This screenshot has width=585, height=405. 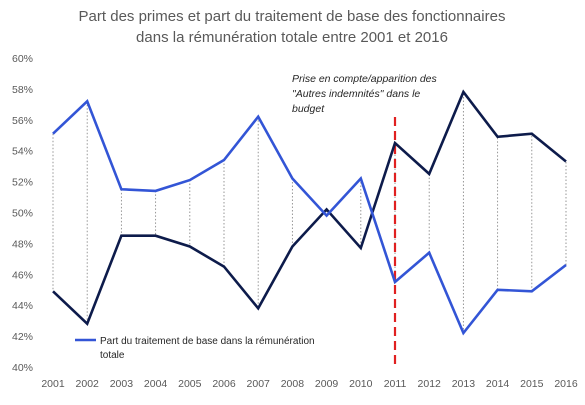 What do you see at coordinates (22, 59) in the screenshot?
I see `y-tick-label: 60%` at bounding box center [22, 59].